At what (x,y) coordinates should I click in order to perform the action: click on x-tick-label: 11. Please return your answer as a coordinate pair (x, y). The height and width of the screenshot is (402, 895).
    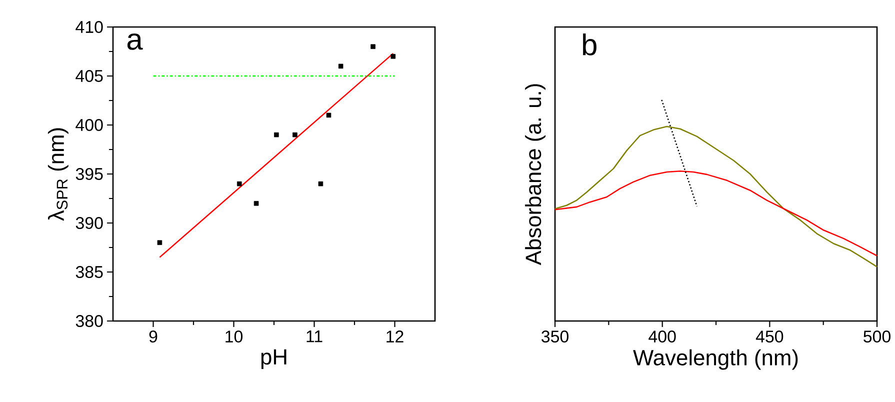
    Looking at the image, I should click on (314, 336).